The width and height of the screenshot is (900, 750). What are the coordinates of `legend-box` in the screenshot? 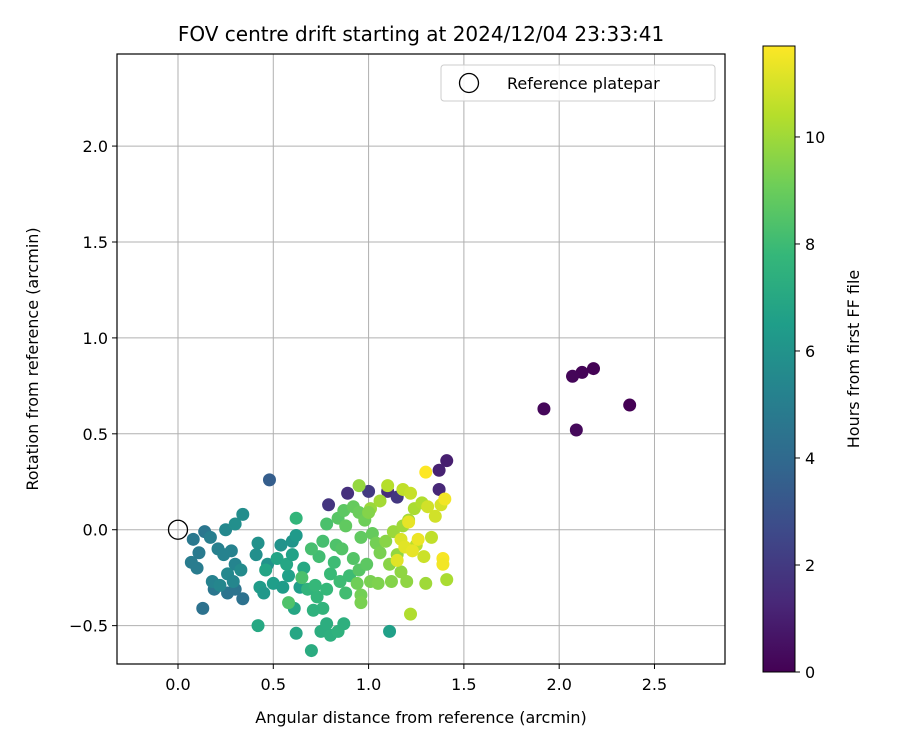 It's located at (578, 83).